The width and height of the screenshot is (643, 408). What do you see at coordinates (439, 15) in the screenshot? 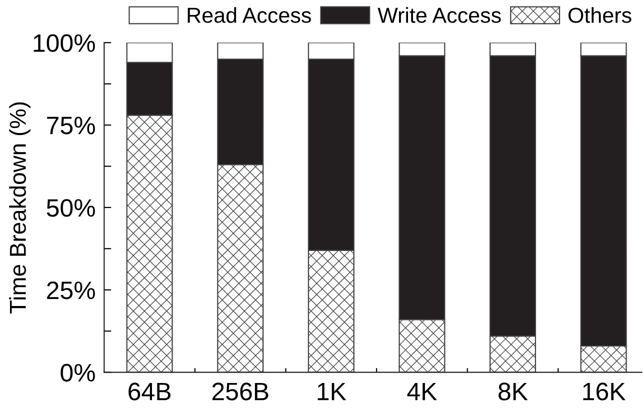
I see `legend-label: Write Access` at bounding box center [439, 15].